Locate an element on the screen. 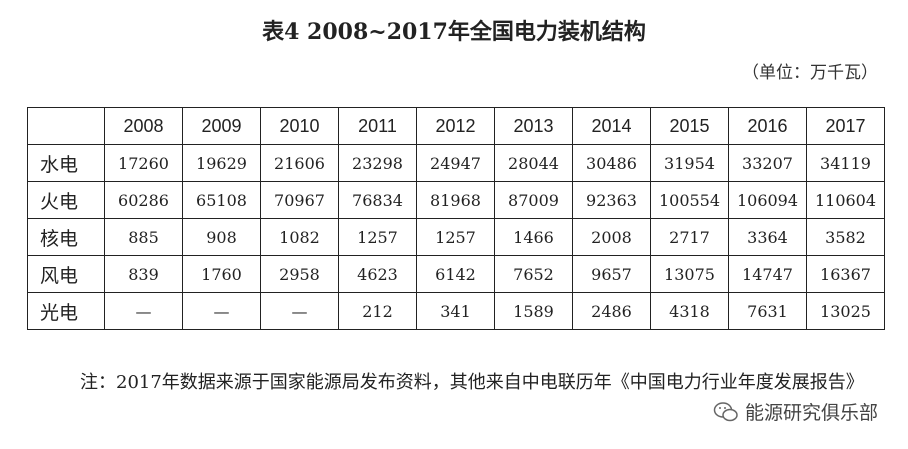  column-header: 2014 is located at coordinates (611, 126).